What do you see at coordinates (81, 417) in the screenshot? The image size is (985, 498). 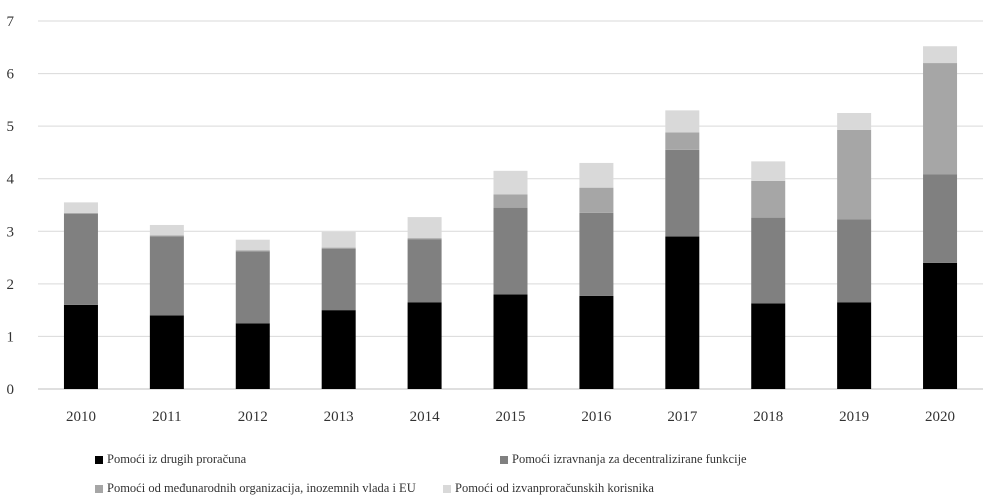 I see `x-tick-label: 2010` at bounding box center [81, 417].